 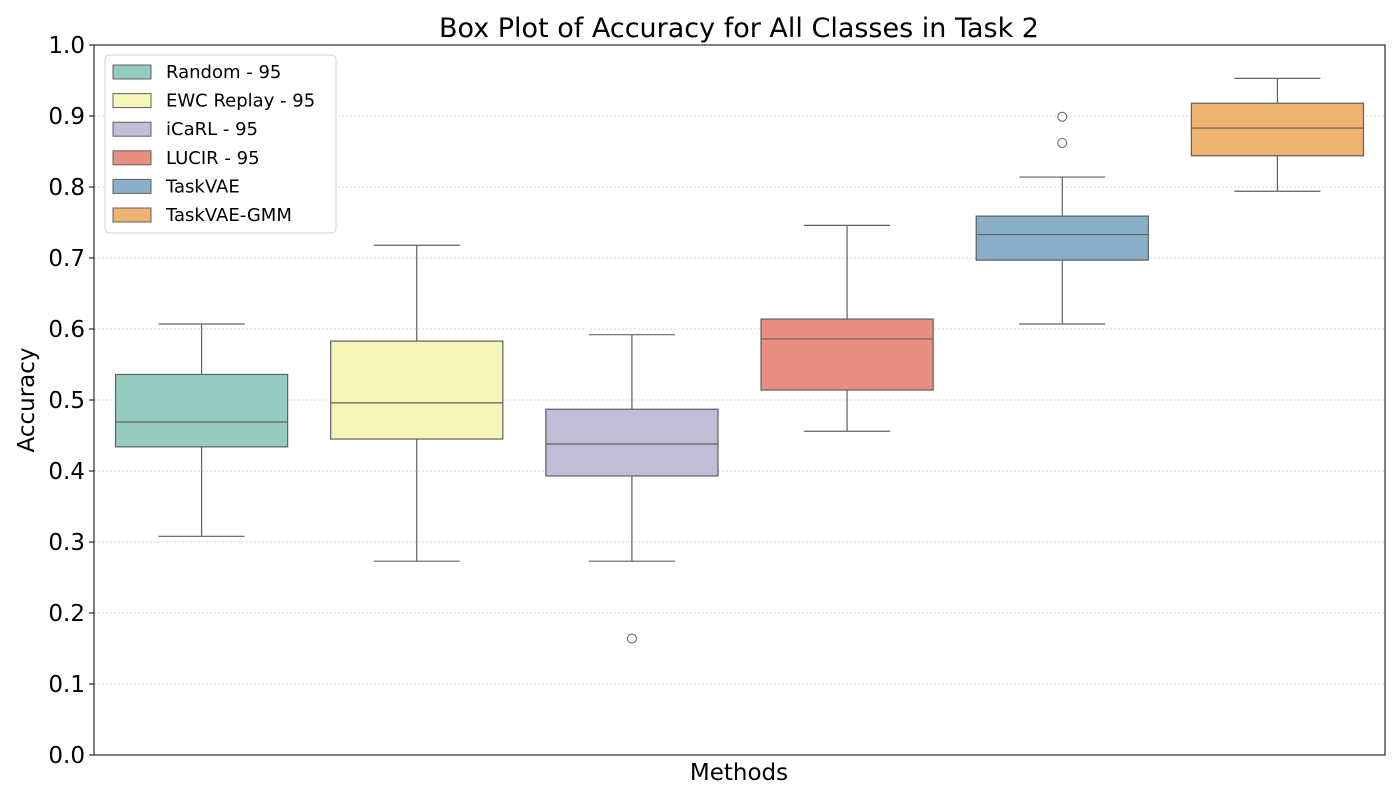 I want to click on box-taskvae, so click(x=1062, y=218).